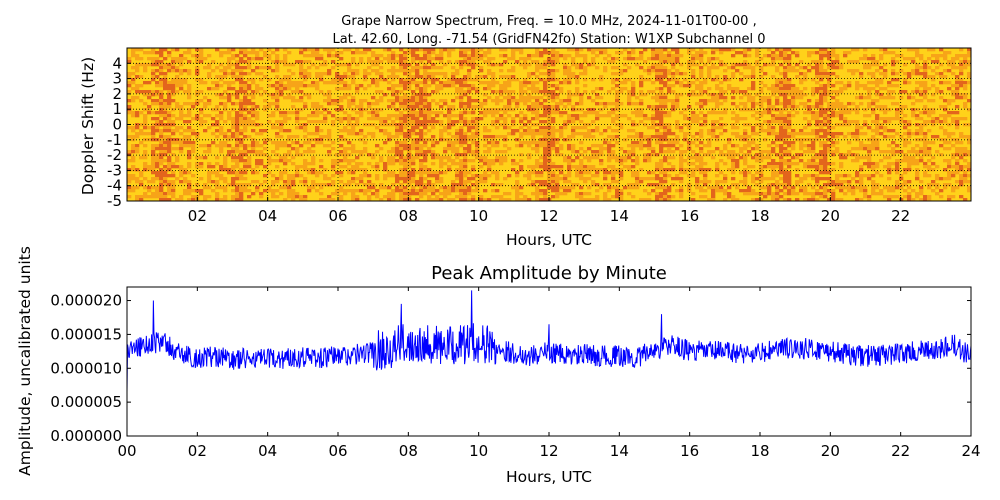 This screenshot has height=500, width=1000. I want to click on heatmap-x-tick-label: 18, so click(759, 216).